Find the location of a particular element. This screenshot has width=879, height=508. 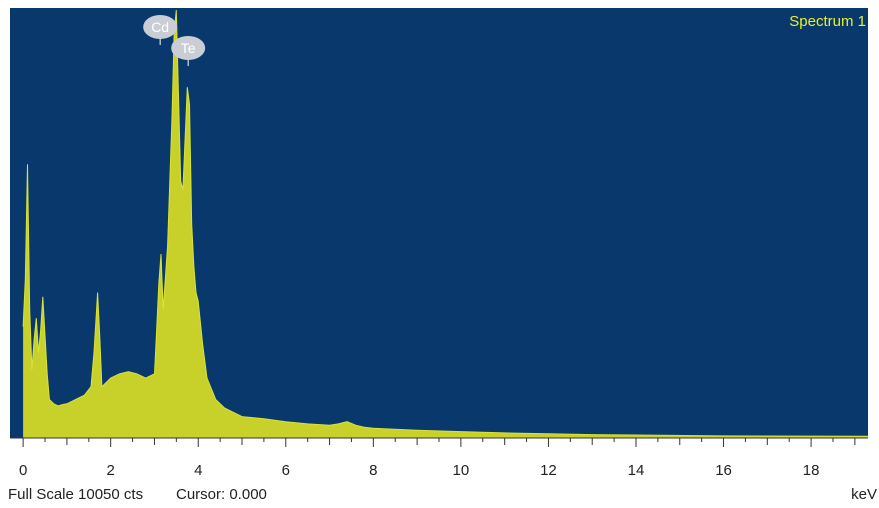

x-axis-unit-label: keV is located at coordinates (864, 494).